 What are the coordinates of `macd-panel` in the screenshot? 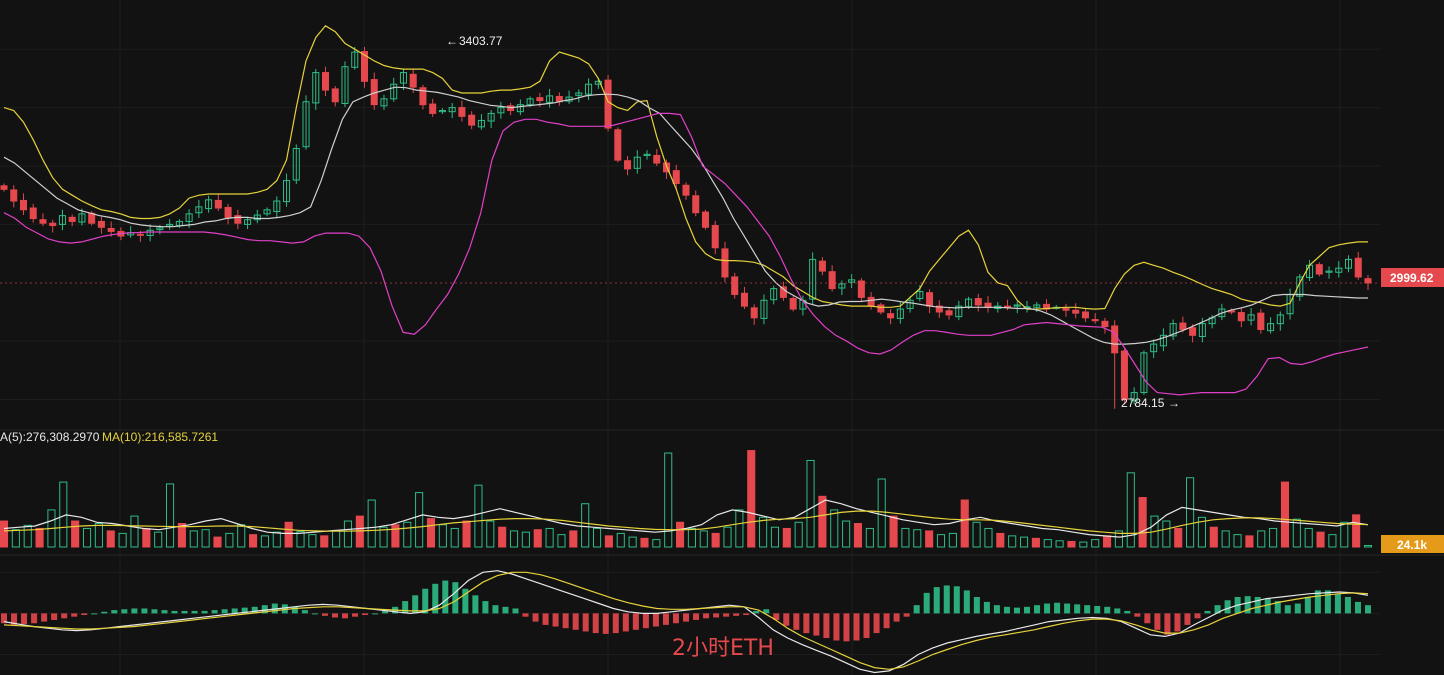 It's located at (686, 622).